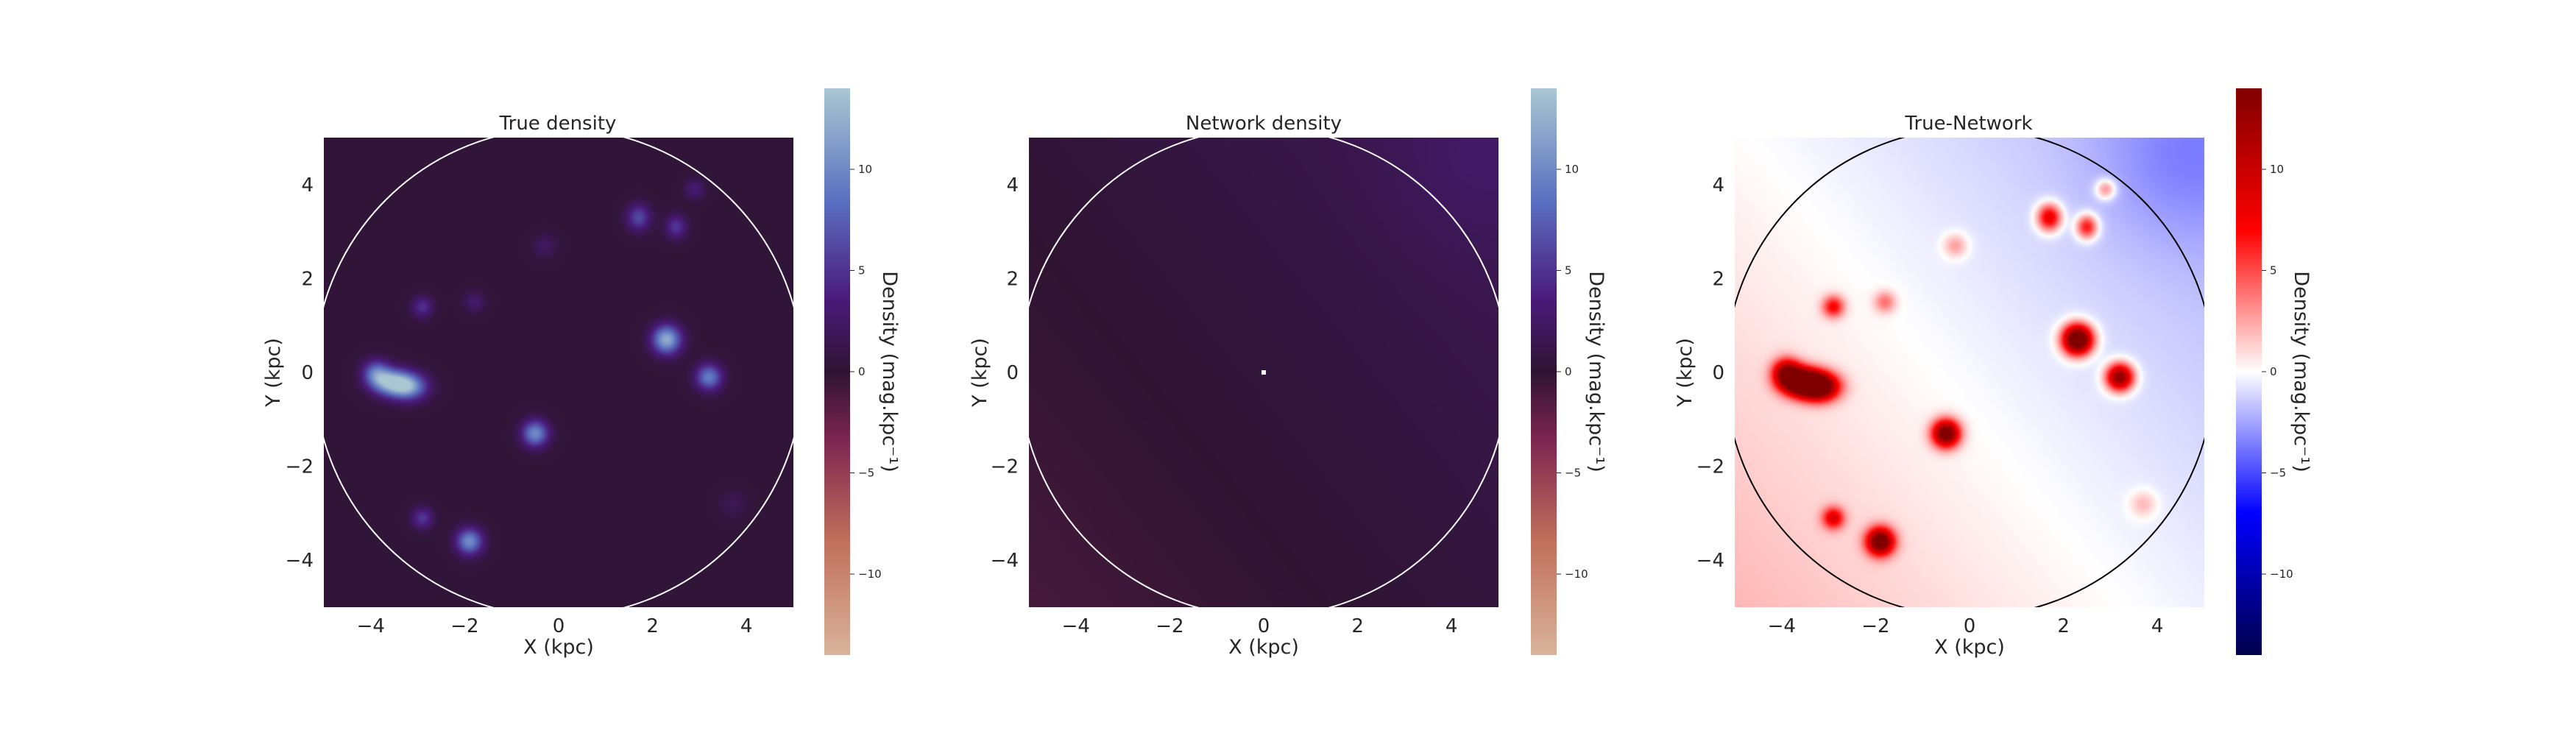  I want to click on panel-2-ticks: −4 −2 0 2 4 −4 −2 0 2 4, so click(1224, 405).